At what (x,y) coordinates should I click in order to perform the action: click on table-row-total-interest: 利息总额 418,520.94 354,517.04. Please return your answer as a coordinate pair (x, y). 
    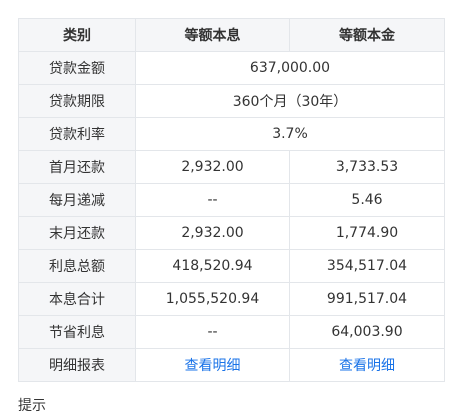
    Looking at the image, I should click on (231, 266).